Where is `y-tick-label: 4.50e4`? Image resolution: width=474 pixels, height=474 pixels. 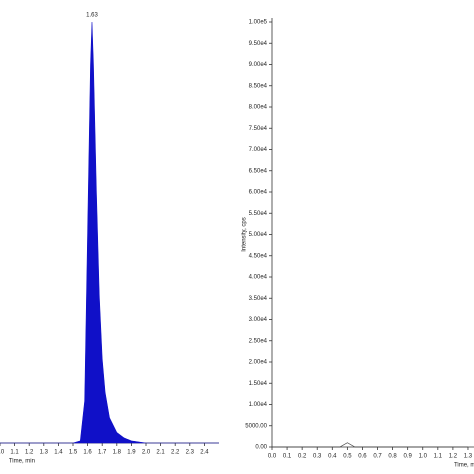 y-tick-label: 4.50e4 is located at coordinates (258, 256).